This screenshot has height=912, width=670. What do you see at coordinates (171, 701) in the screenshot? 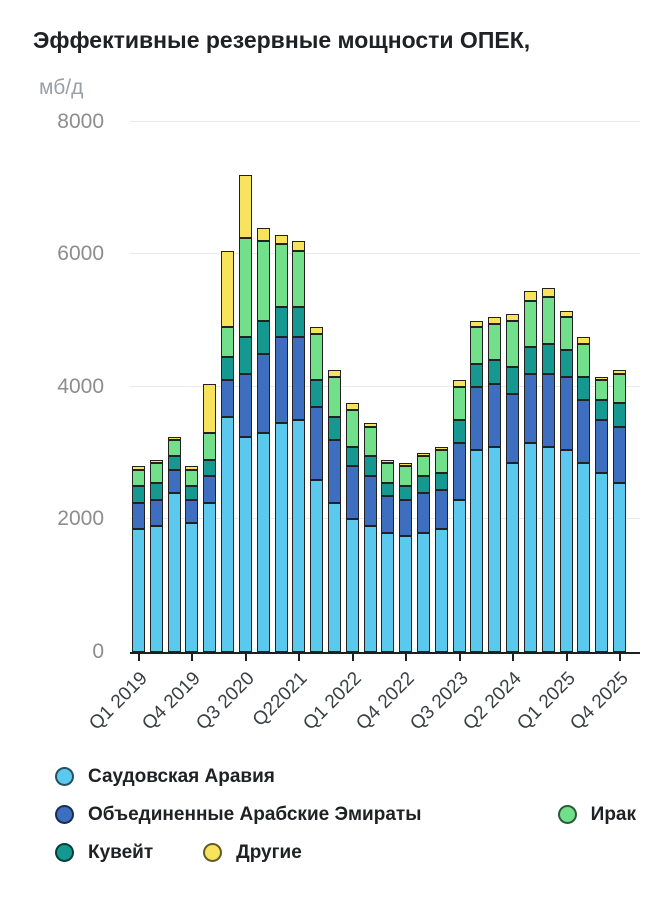
I see `x-axis-tick-label: Q4 2019` at bounding box center [171, 701].